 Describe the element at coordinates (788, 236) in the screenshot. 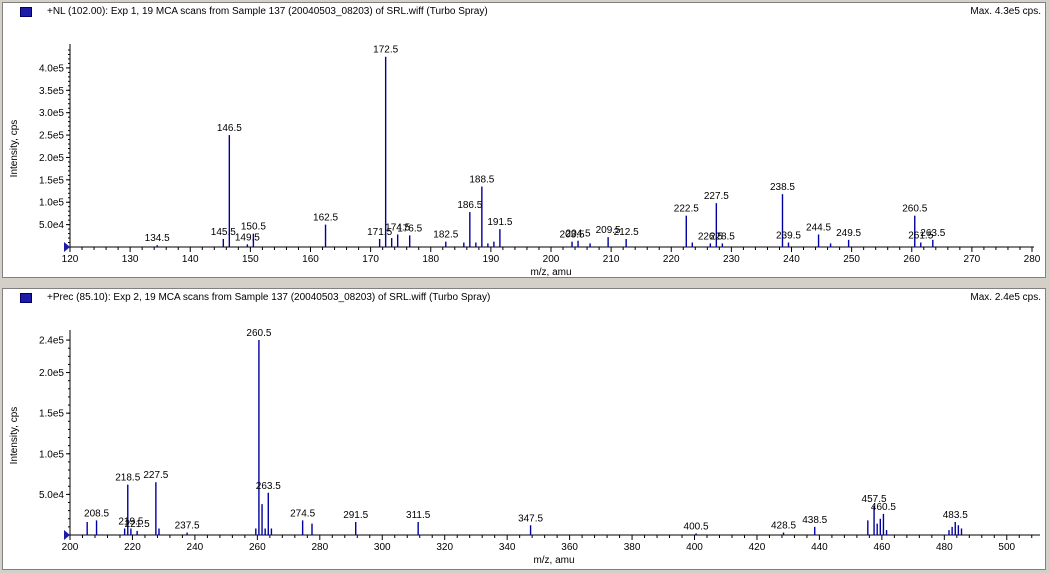

I see `peak-label: 239.5` at that location.